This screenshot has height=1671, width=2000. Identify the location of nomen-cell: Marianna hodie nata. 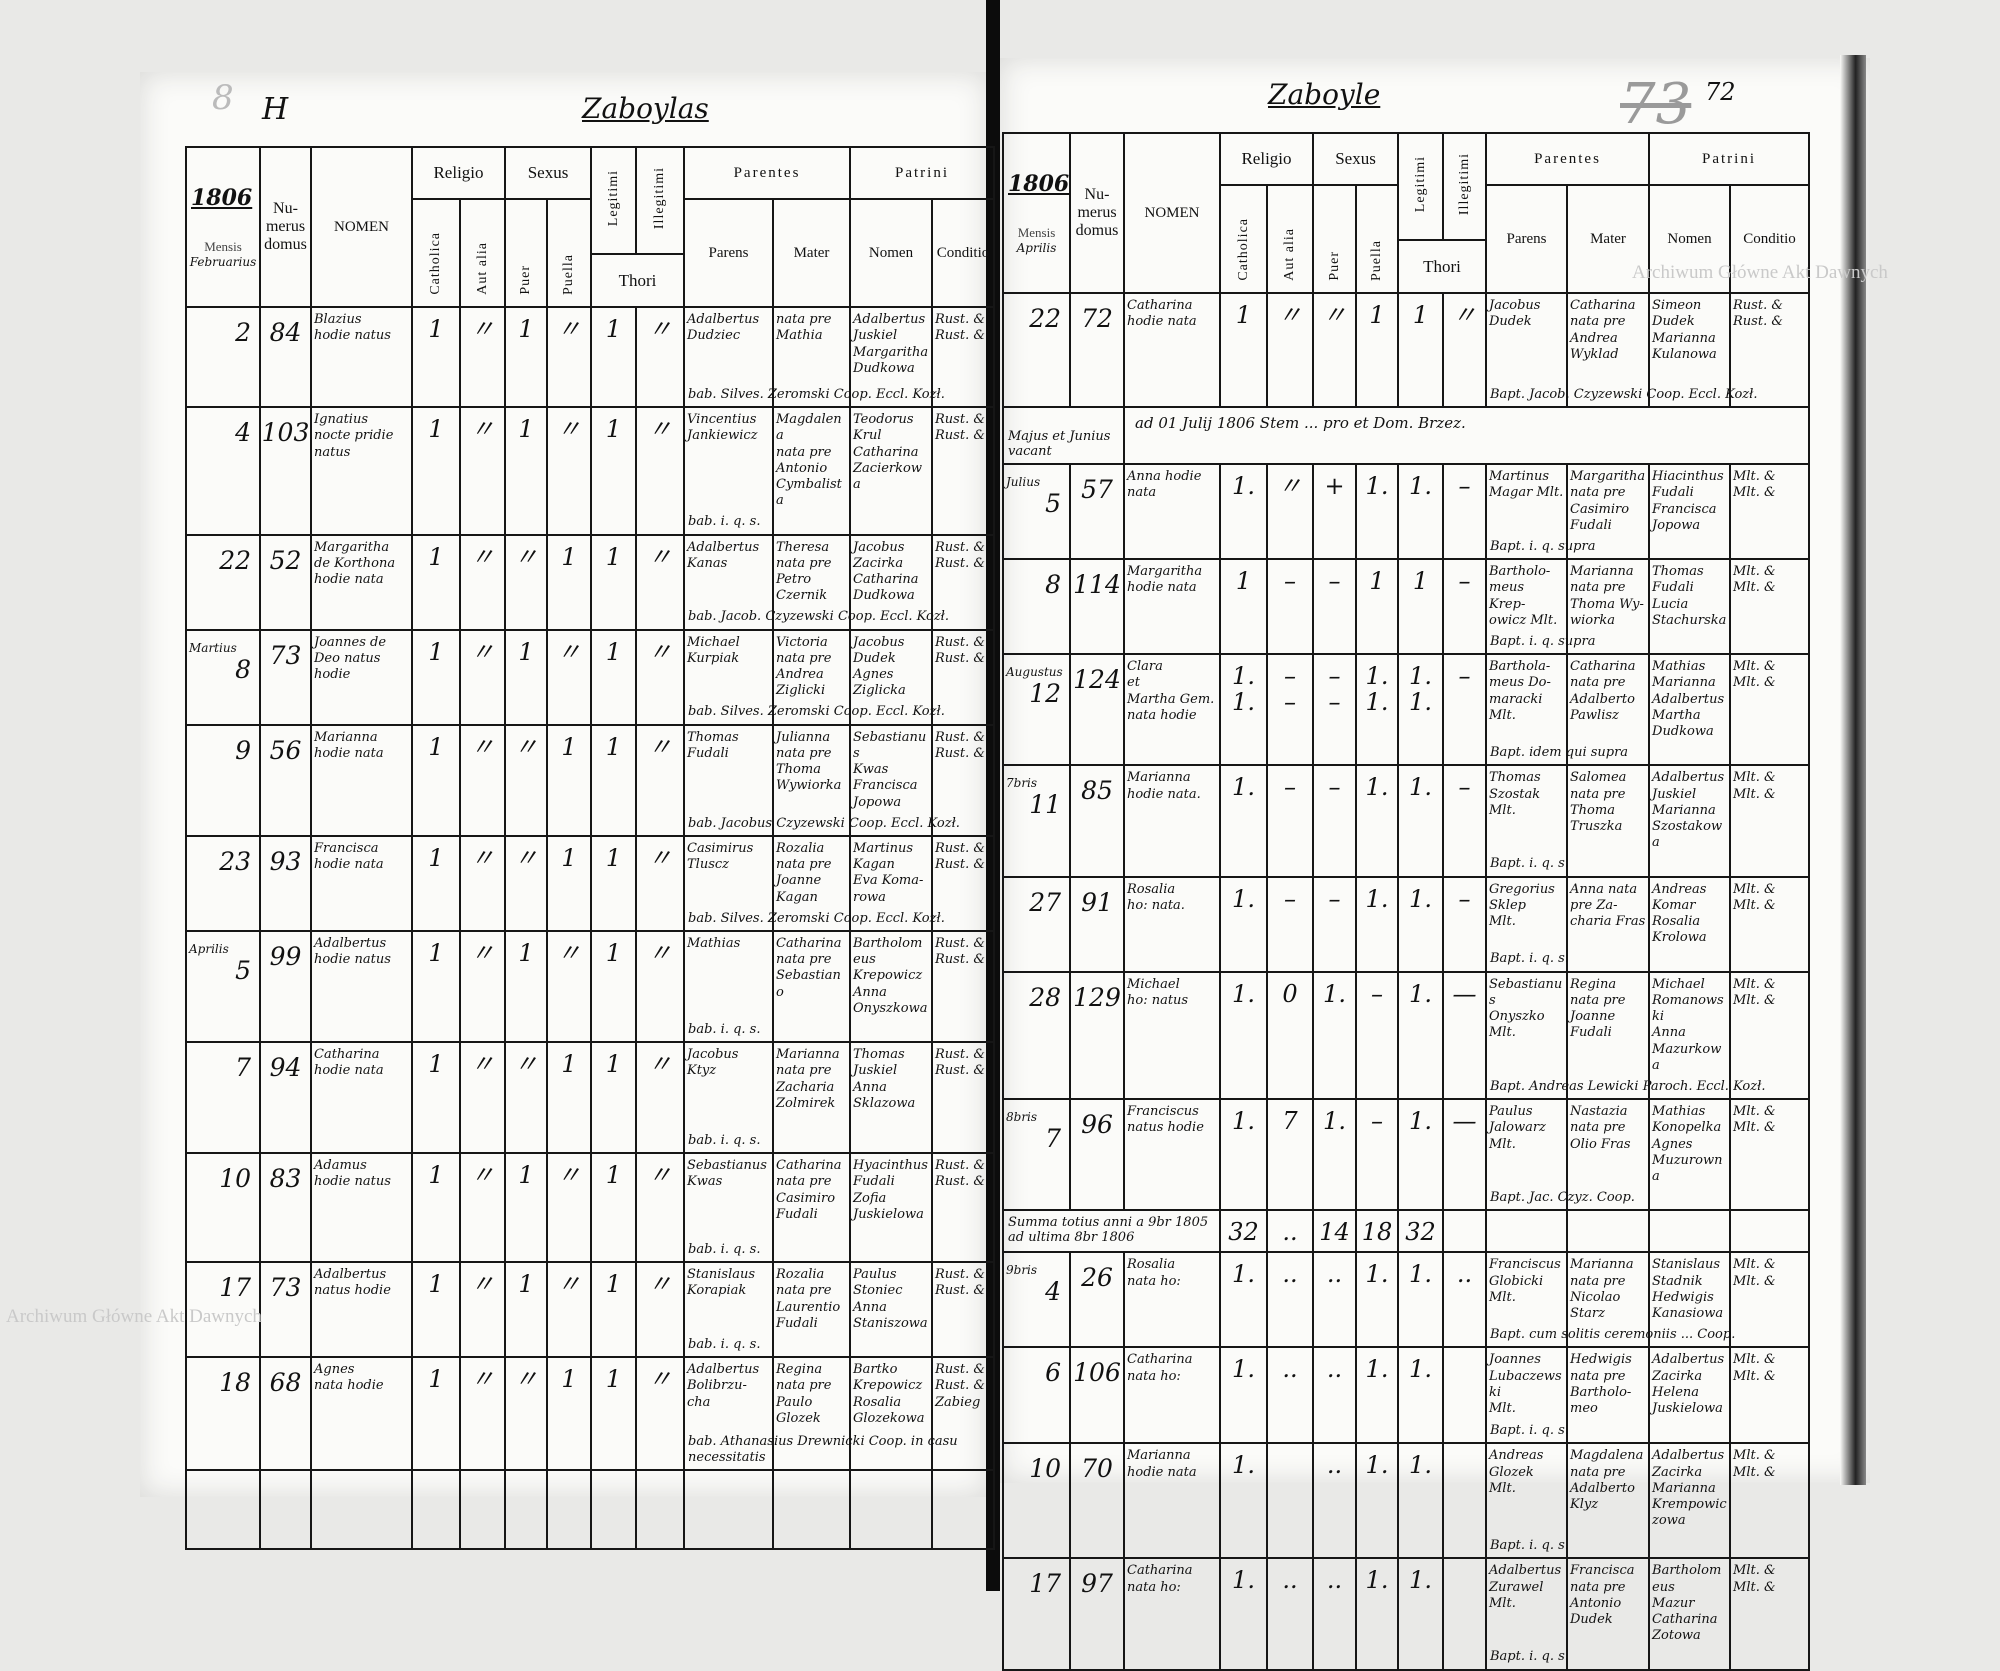
(361, 780).